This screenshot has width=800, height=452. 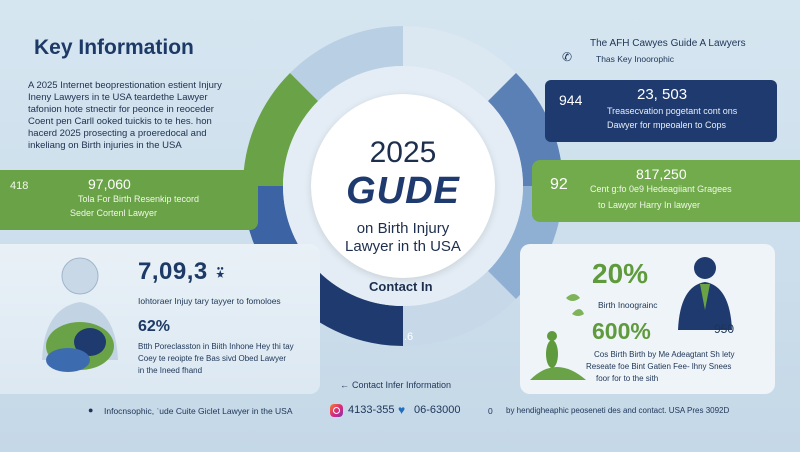 What do you see at coordinates (402, 385) in the screenshot?
I see `contact-info-heading: Contact Infer Information` at bounding box center [402, 385].